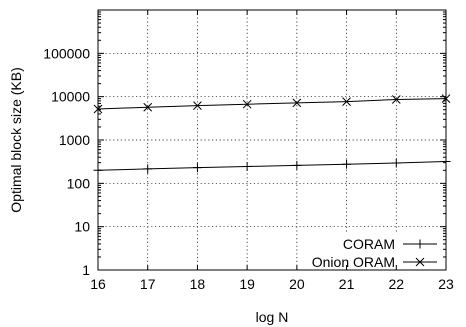  What do you see at coordinates (247, 284) in the screenshot?
I see `x-tick-label: 19` at bounding box center [247, 284].